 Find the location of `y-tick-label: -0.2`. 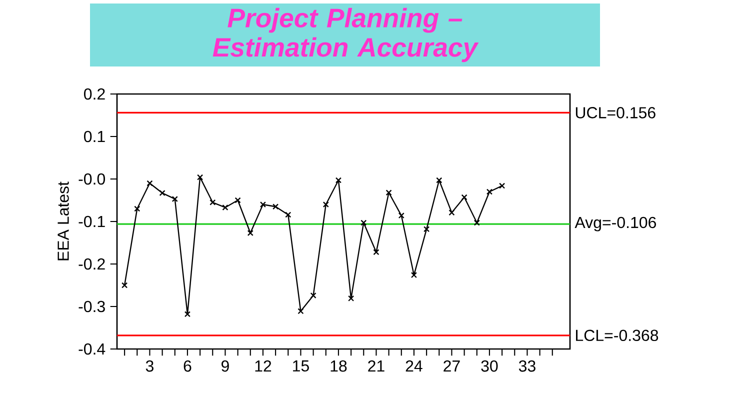

y-tick-label: -0.2 is located at coordinates (91, 264).